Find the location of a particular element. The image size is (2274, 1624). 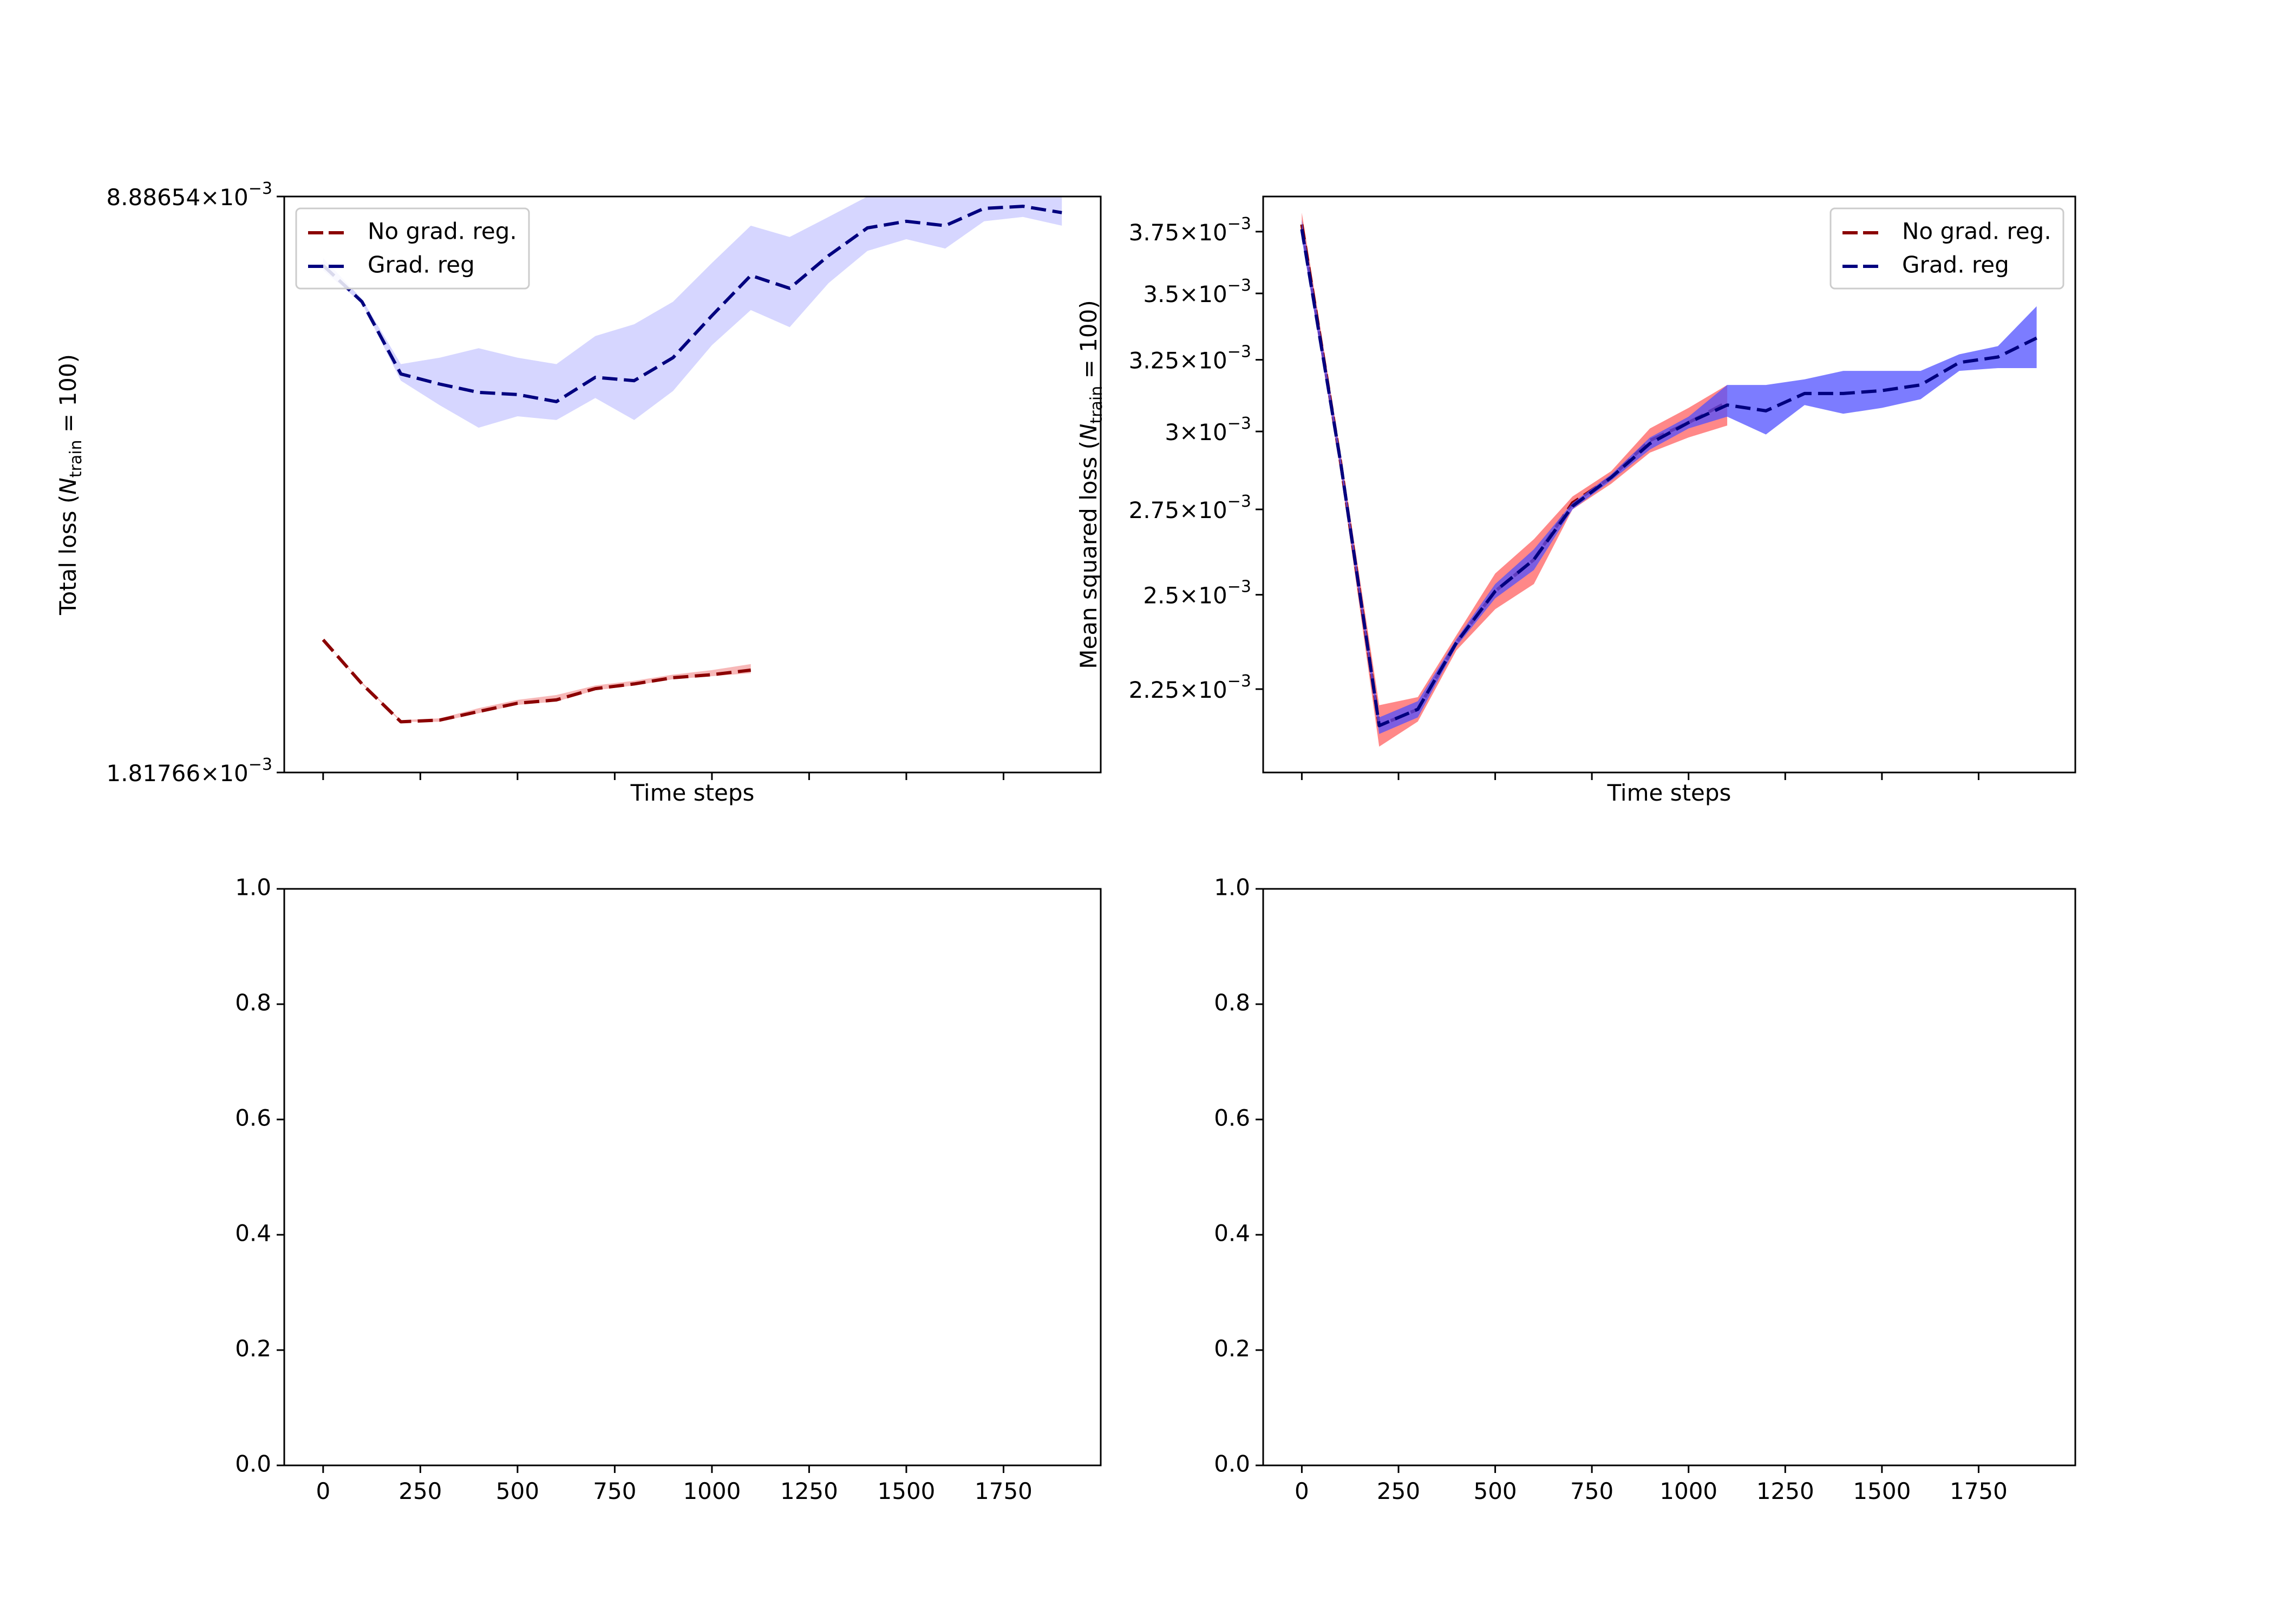

y-tick-label: 3.5×10⁻³ is located at coordinates (1197, 292).